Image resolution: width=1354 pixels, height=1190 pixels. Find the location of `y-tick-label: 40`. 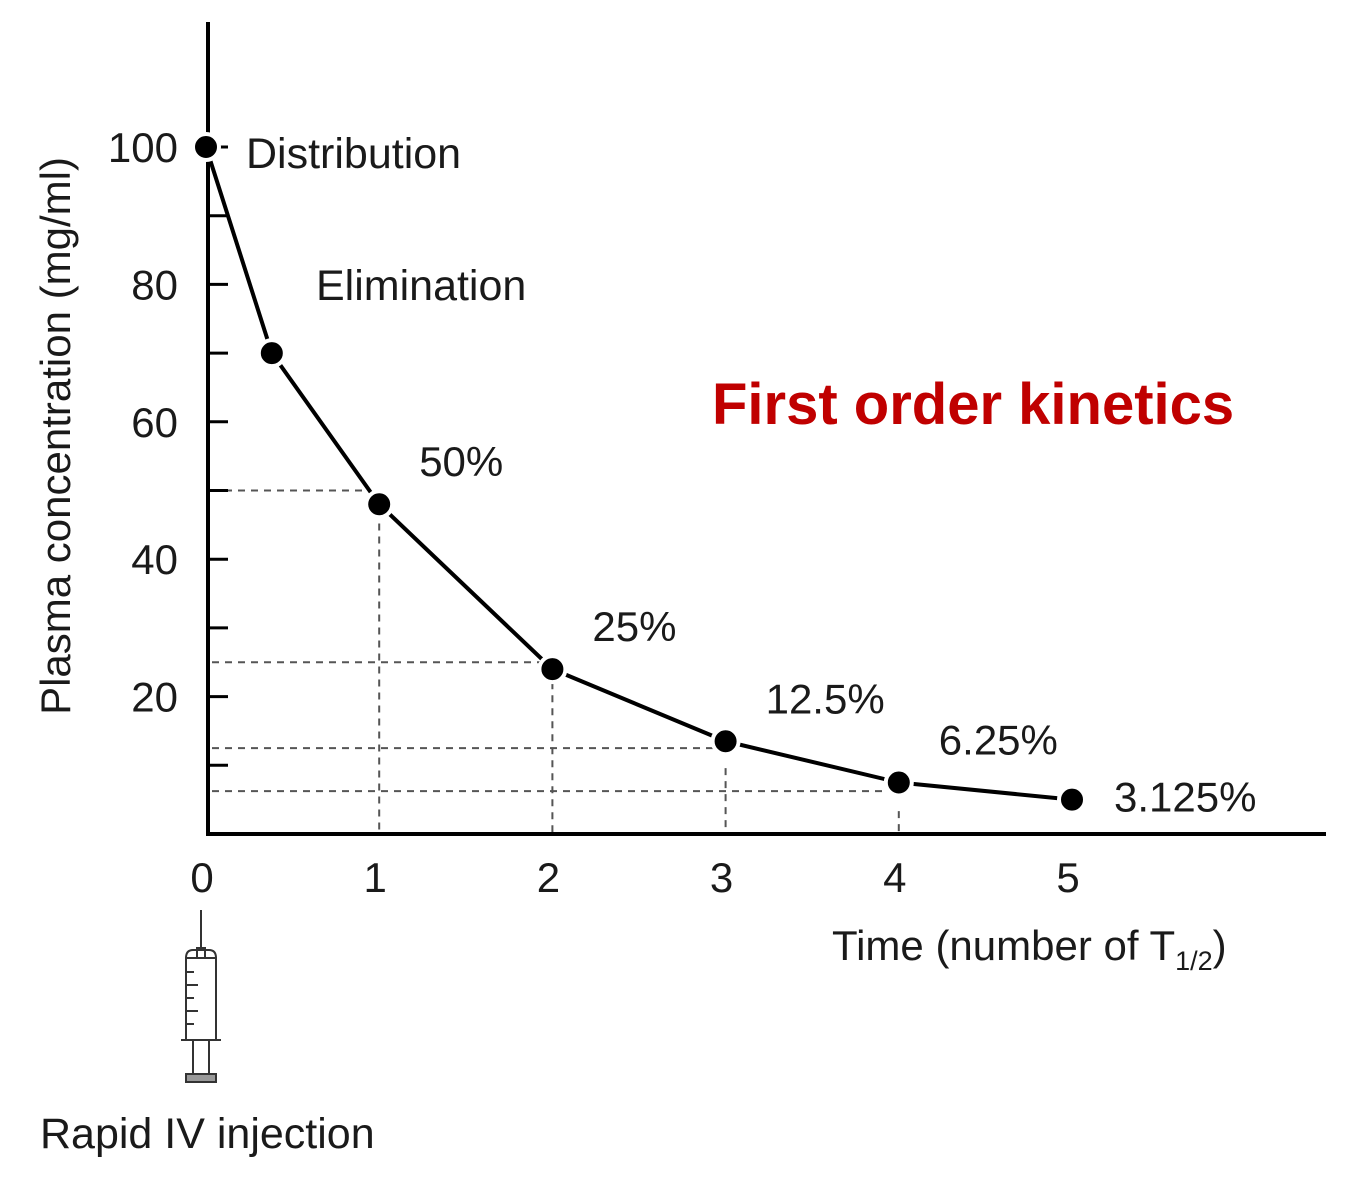

y-tick-label: 40 is located at coordinates (154, 559).